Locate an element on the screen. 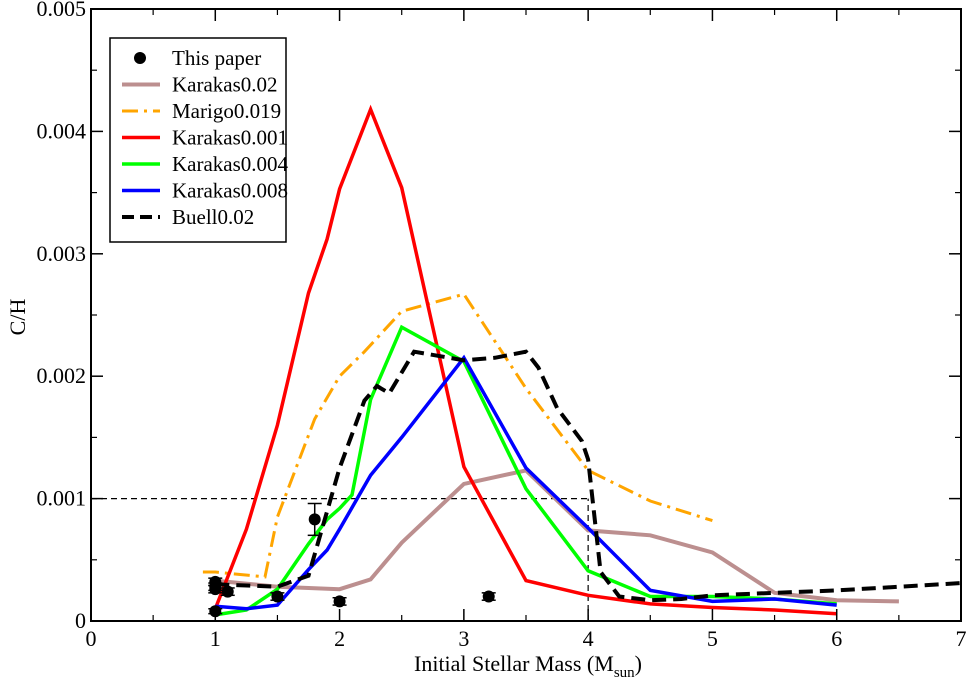  y-tick-label: 0.004 is located at coordinates (62, 130).